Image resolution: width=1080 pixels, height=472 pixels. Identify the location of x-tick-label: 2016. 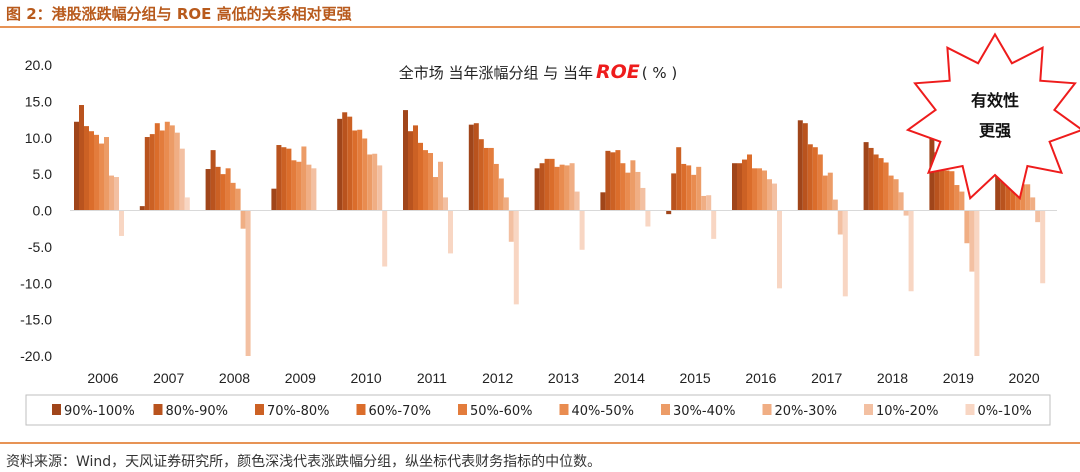
(760, 378).